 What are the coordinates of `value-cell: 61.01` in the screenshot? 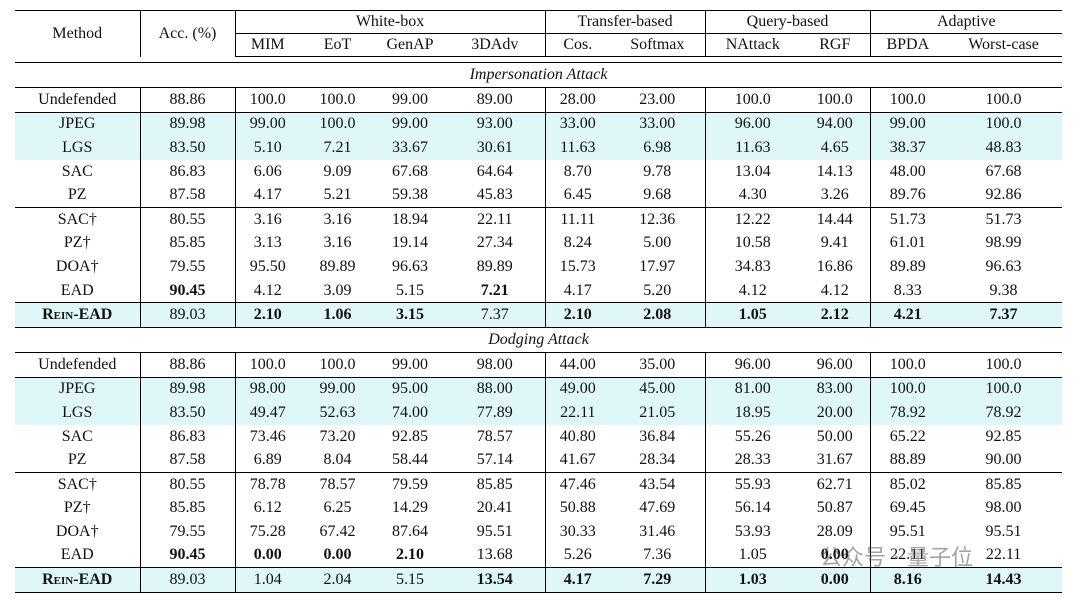 It's located at (907, 243).